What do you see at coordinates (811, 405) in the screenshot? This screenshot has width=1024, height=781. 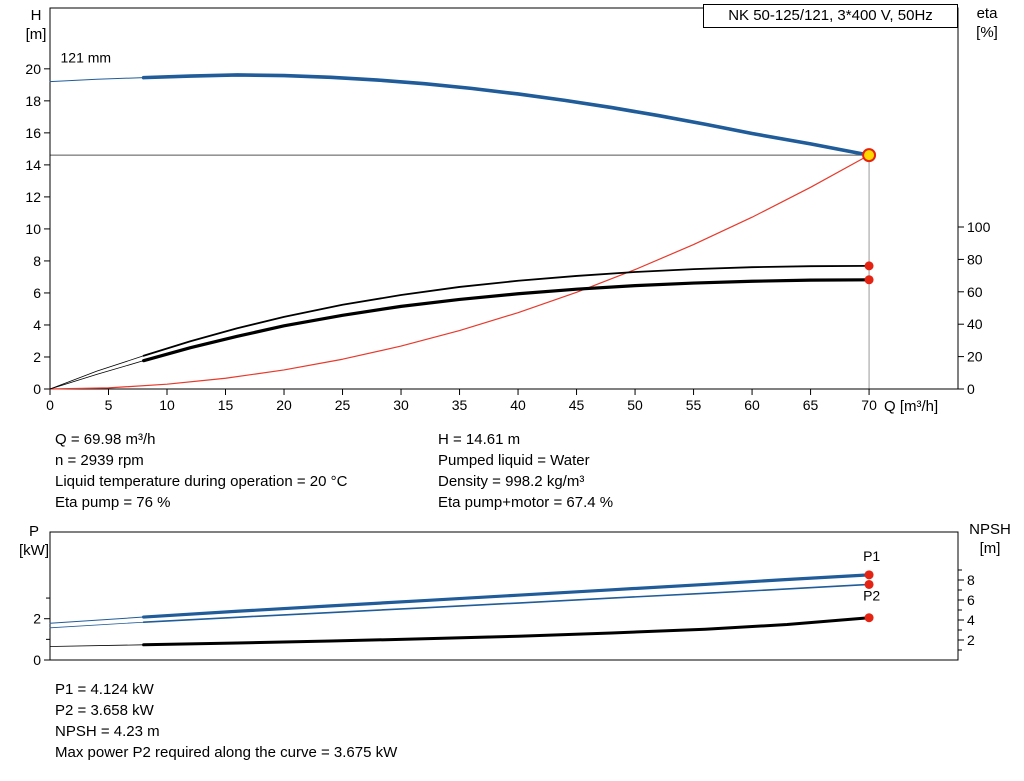 I see `svg-text: 65` at bounding box center [811, 405].